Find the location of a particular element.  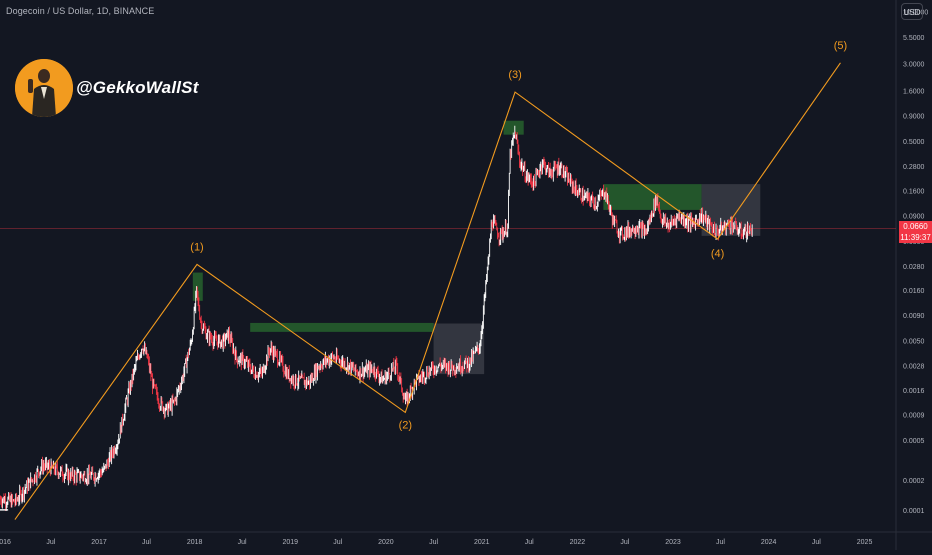

avatar-portrait-icon is located at coordinates (44, 88).